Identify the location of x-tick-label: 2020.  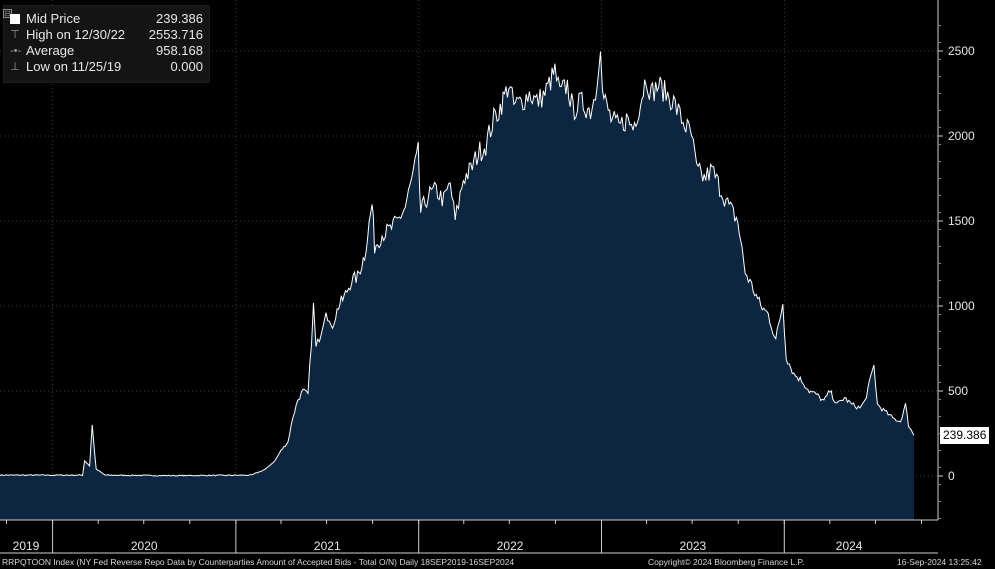
(144, 546).